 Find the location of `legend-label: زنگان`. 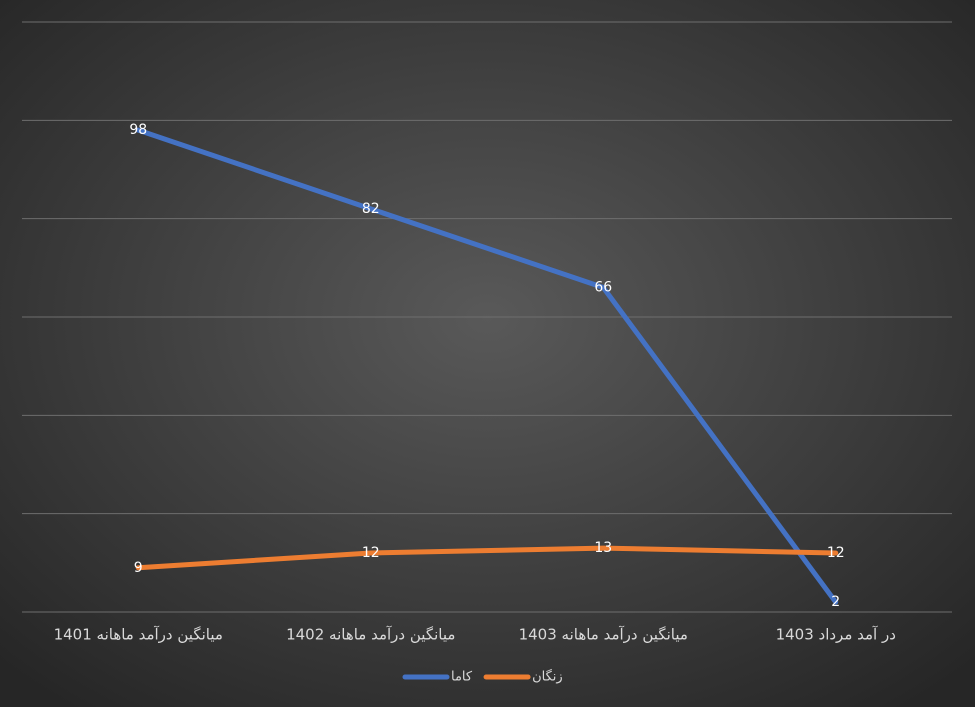

legend-label: زنگان is located at coordinates (547, 677).